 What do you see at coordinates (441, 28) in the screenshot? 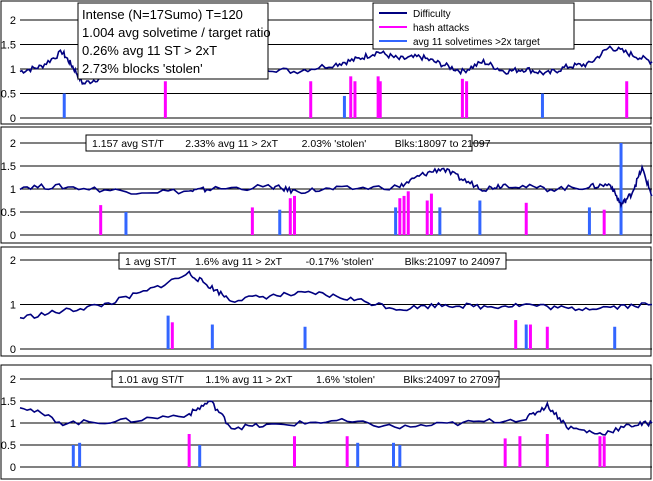
I see `legend-label: hash attacks` at bounding box center [441, 28].